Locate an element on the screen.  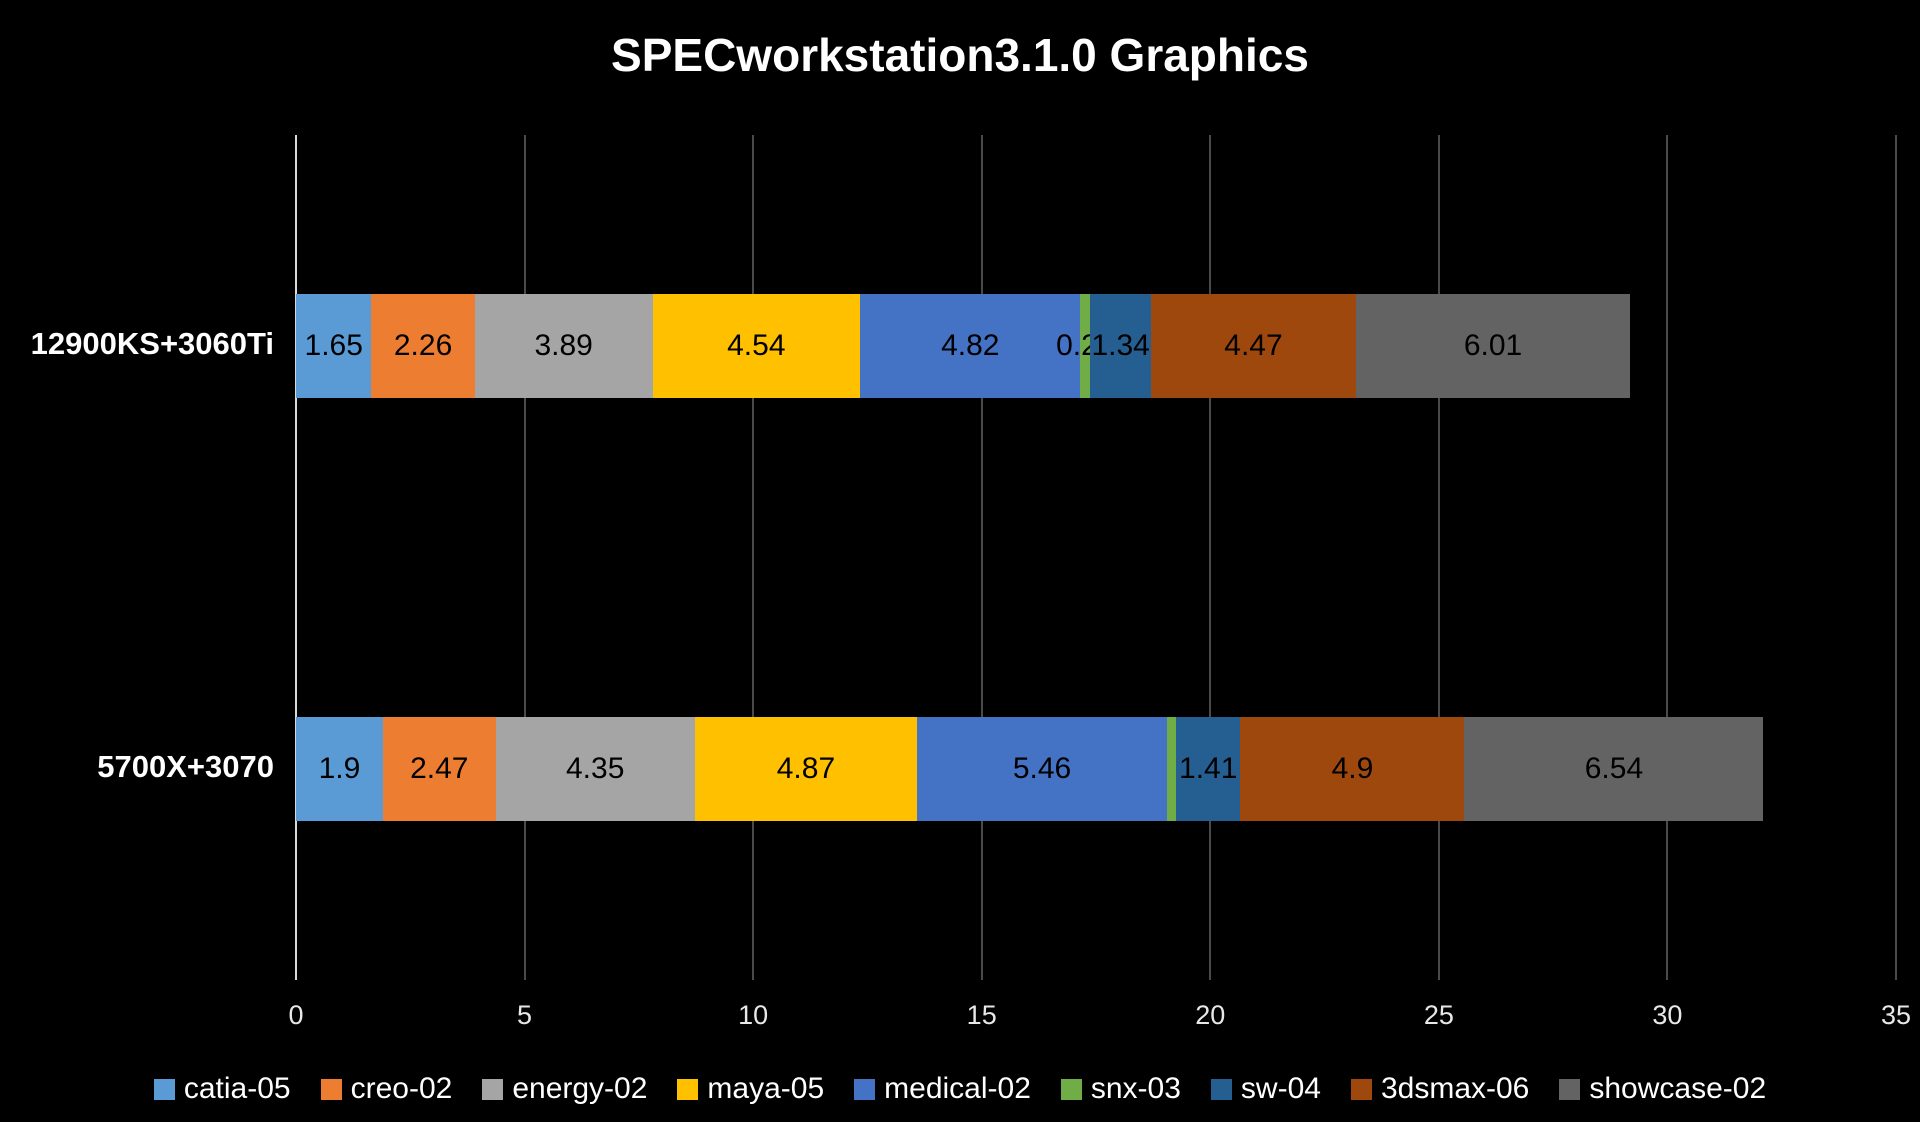
bar-segment-creo-02: 2.26 is located at coordinates (423, 346).